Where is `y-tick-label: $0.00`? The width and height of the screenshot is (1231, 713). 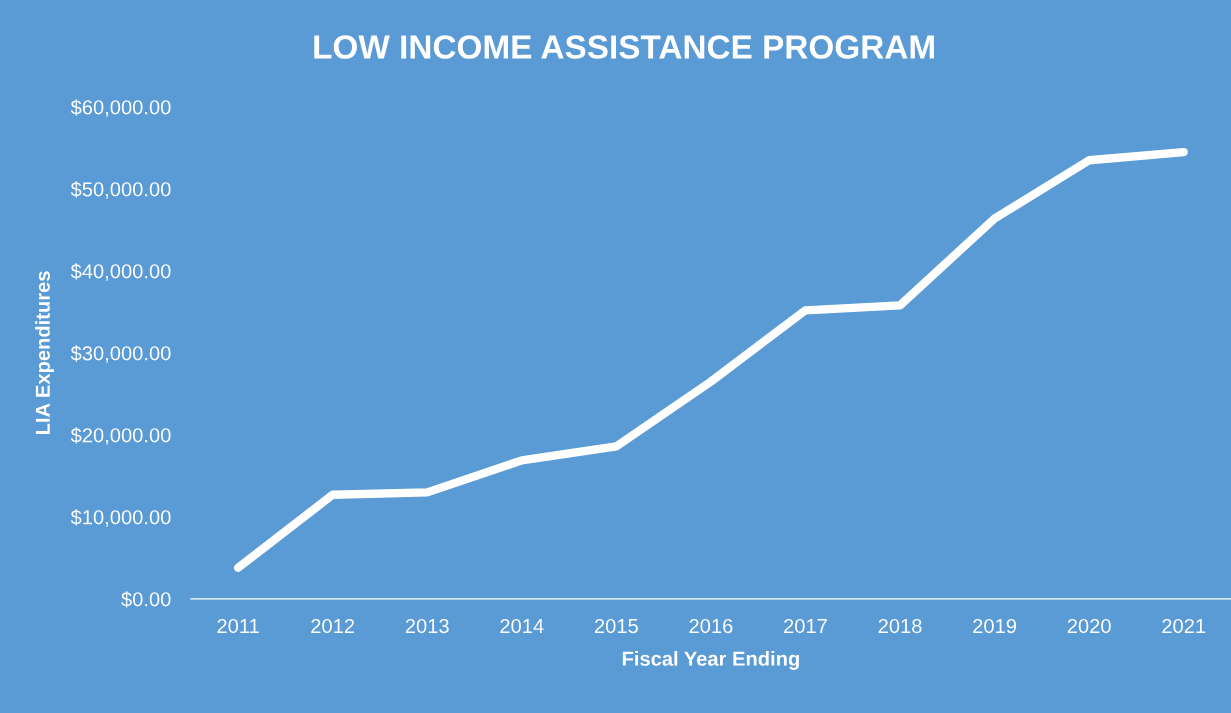 y-tick-label: $0.00 is located at coordinates (146, 599).